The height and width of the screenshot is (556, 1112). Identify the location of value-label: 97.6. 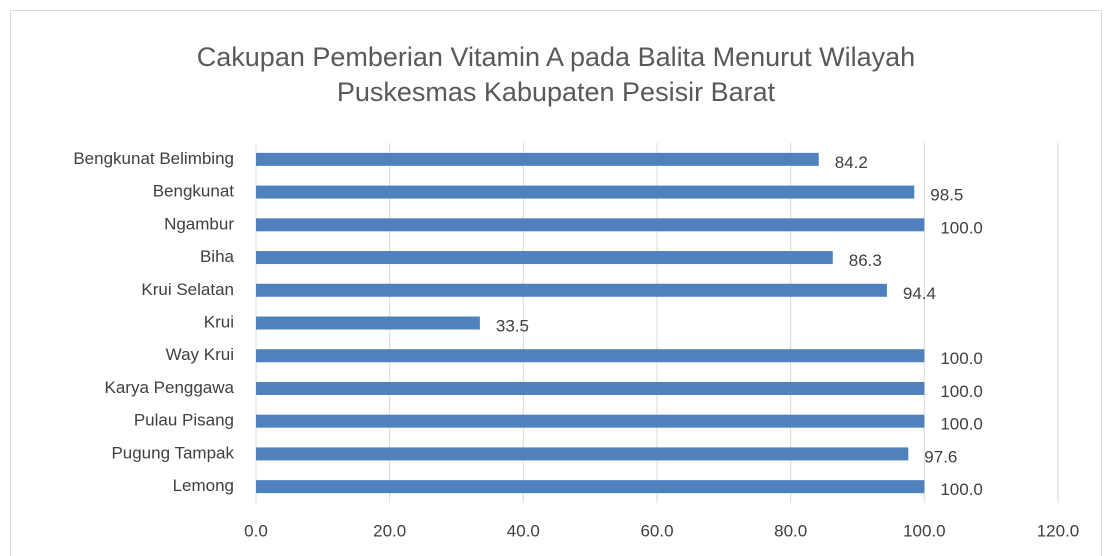
(940, 456).